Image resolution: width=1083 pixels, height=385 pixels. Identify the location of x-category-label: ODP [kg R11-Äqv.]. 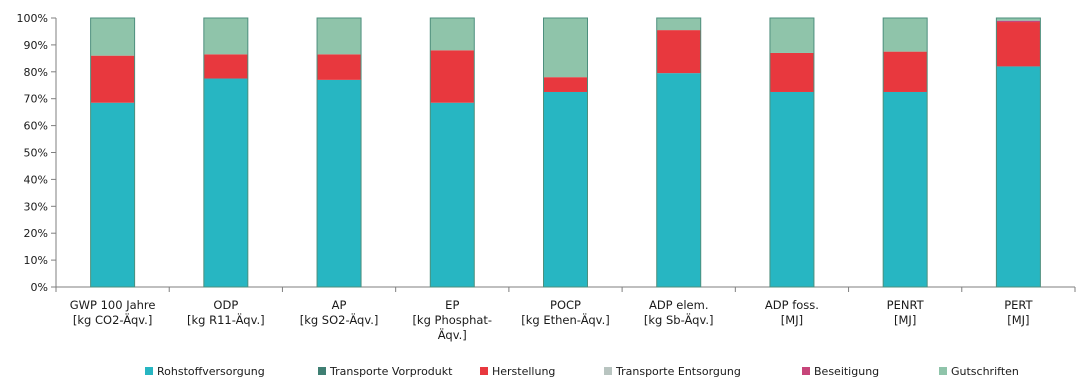
(226, 312).